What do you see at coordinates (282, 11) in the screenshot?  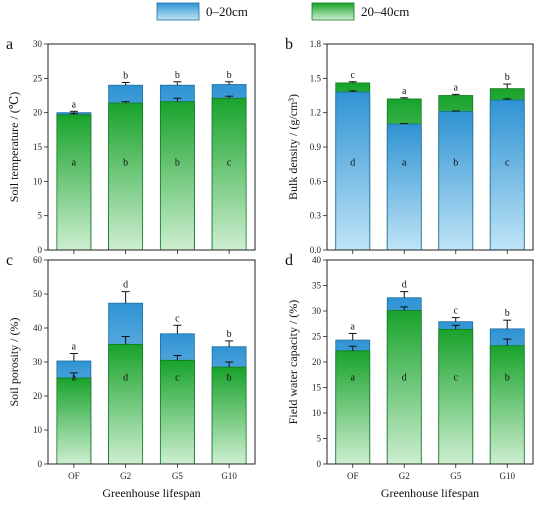 I see `legend: 0–20cm 20–40cm` at bounding box center [282, 11].